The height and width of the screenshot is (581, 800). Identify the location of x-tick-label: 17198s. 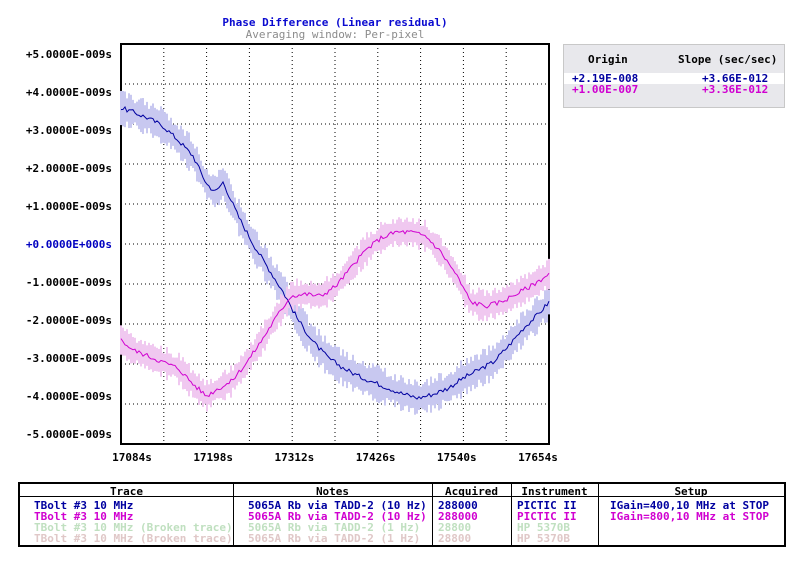
(213, 457).